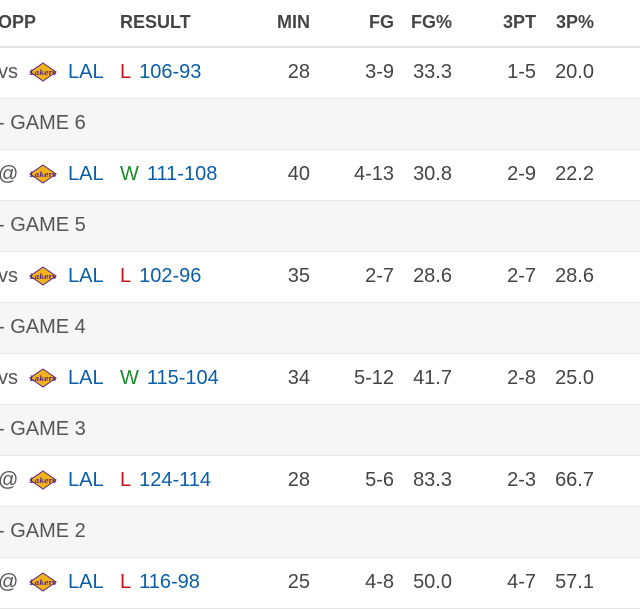  I want to click on game-number-label: - GAME 6, so click(43, 123).